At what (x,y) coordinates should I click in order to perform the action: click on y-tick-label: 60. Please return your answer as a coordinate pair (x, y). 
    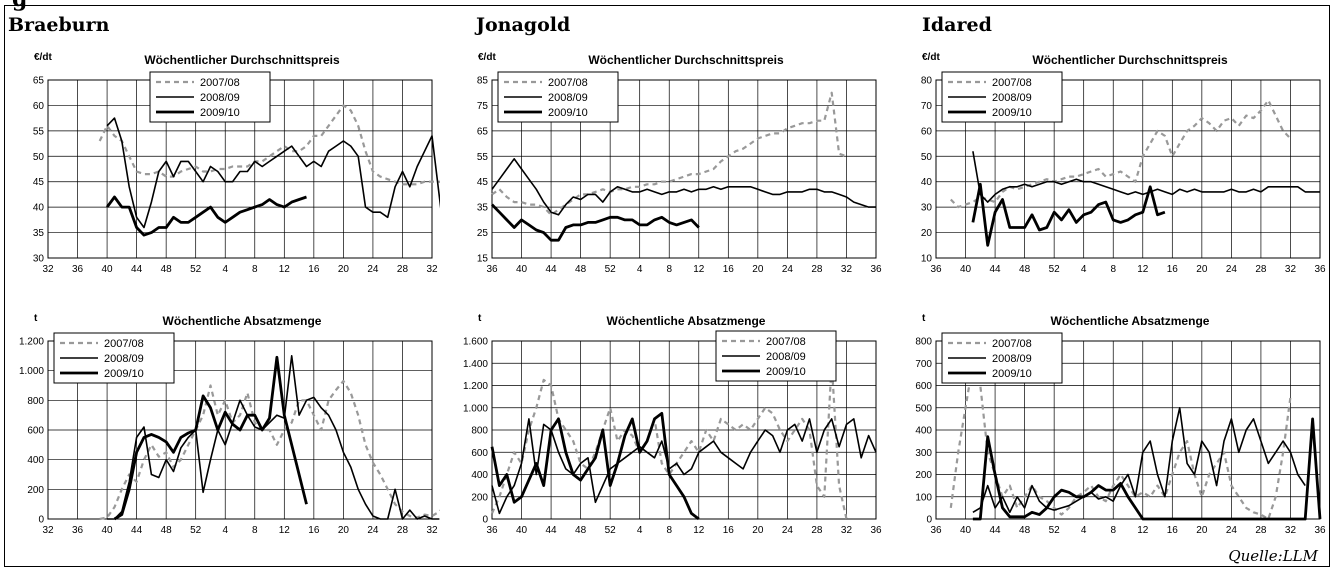
    Looking at the image, I should click on (927, 131).